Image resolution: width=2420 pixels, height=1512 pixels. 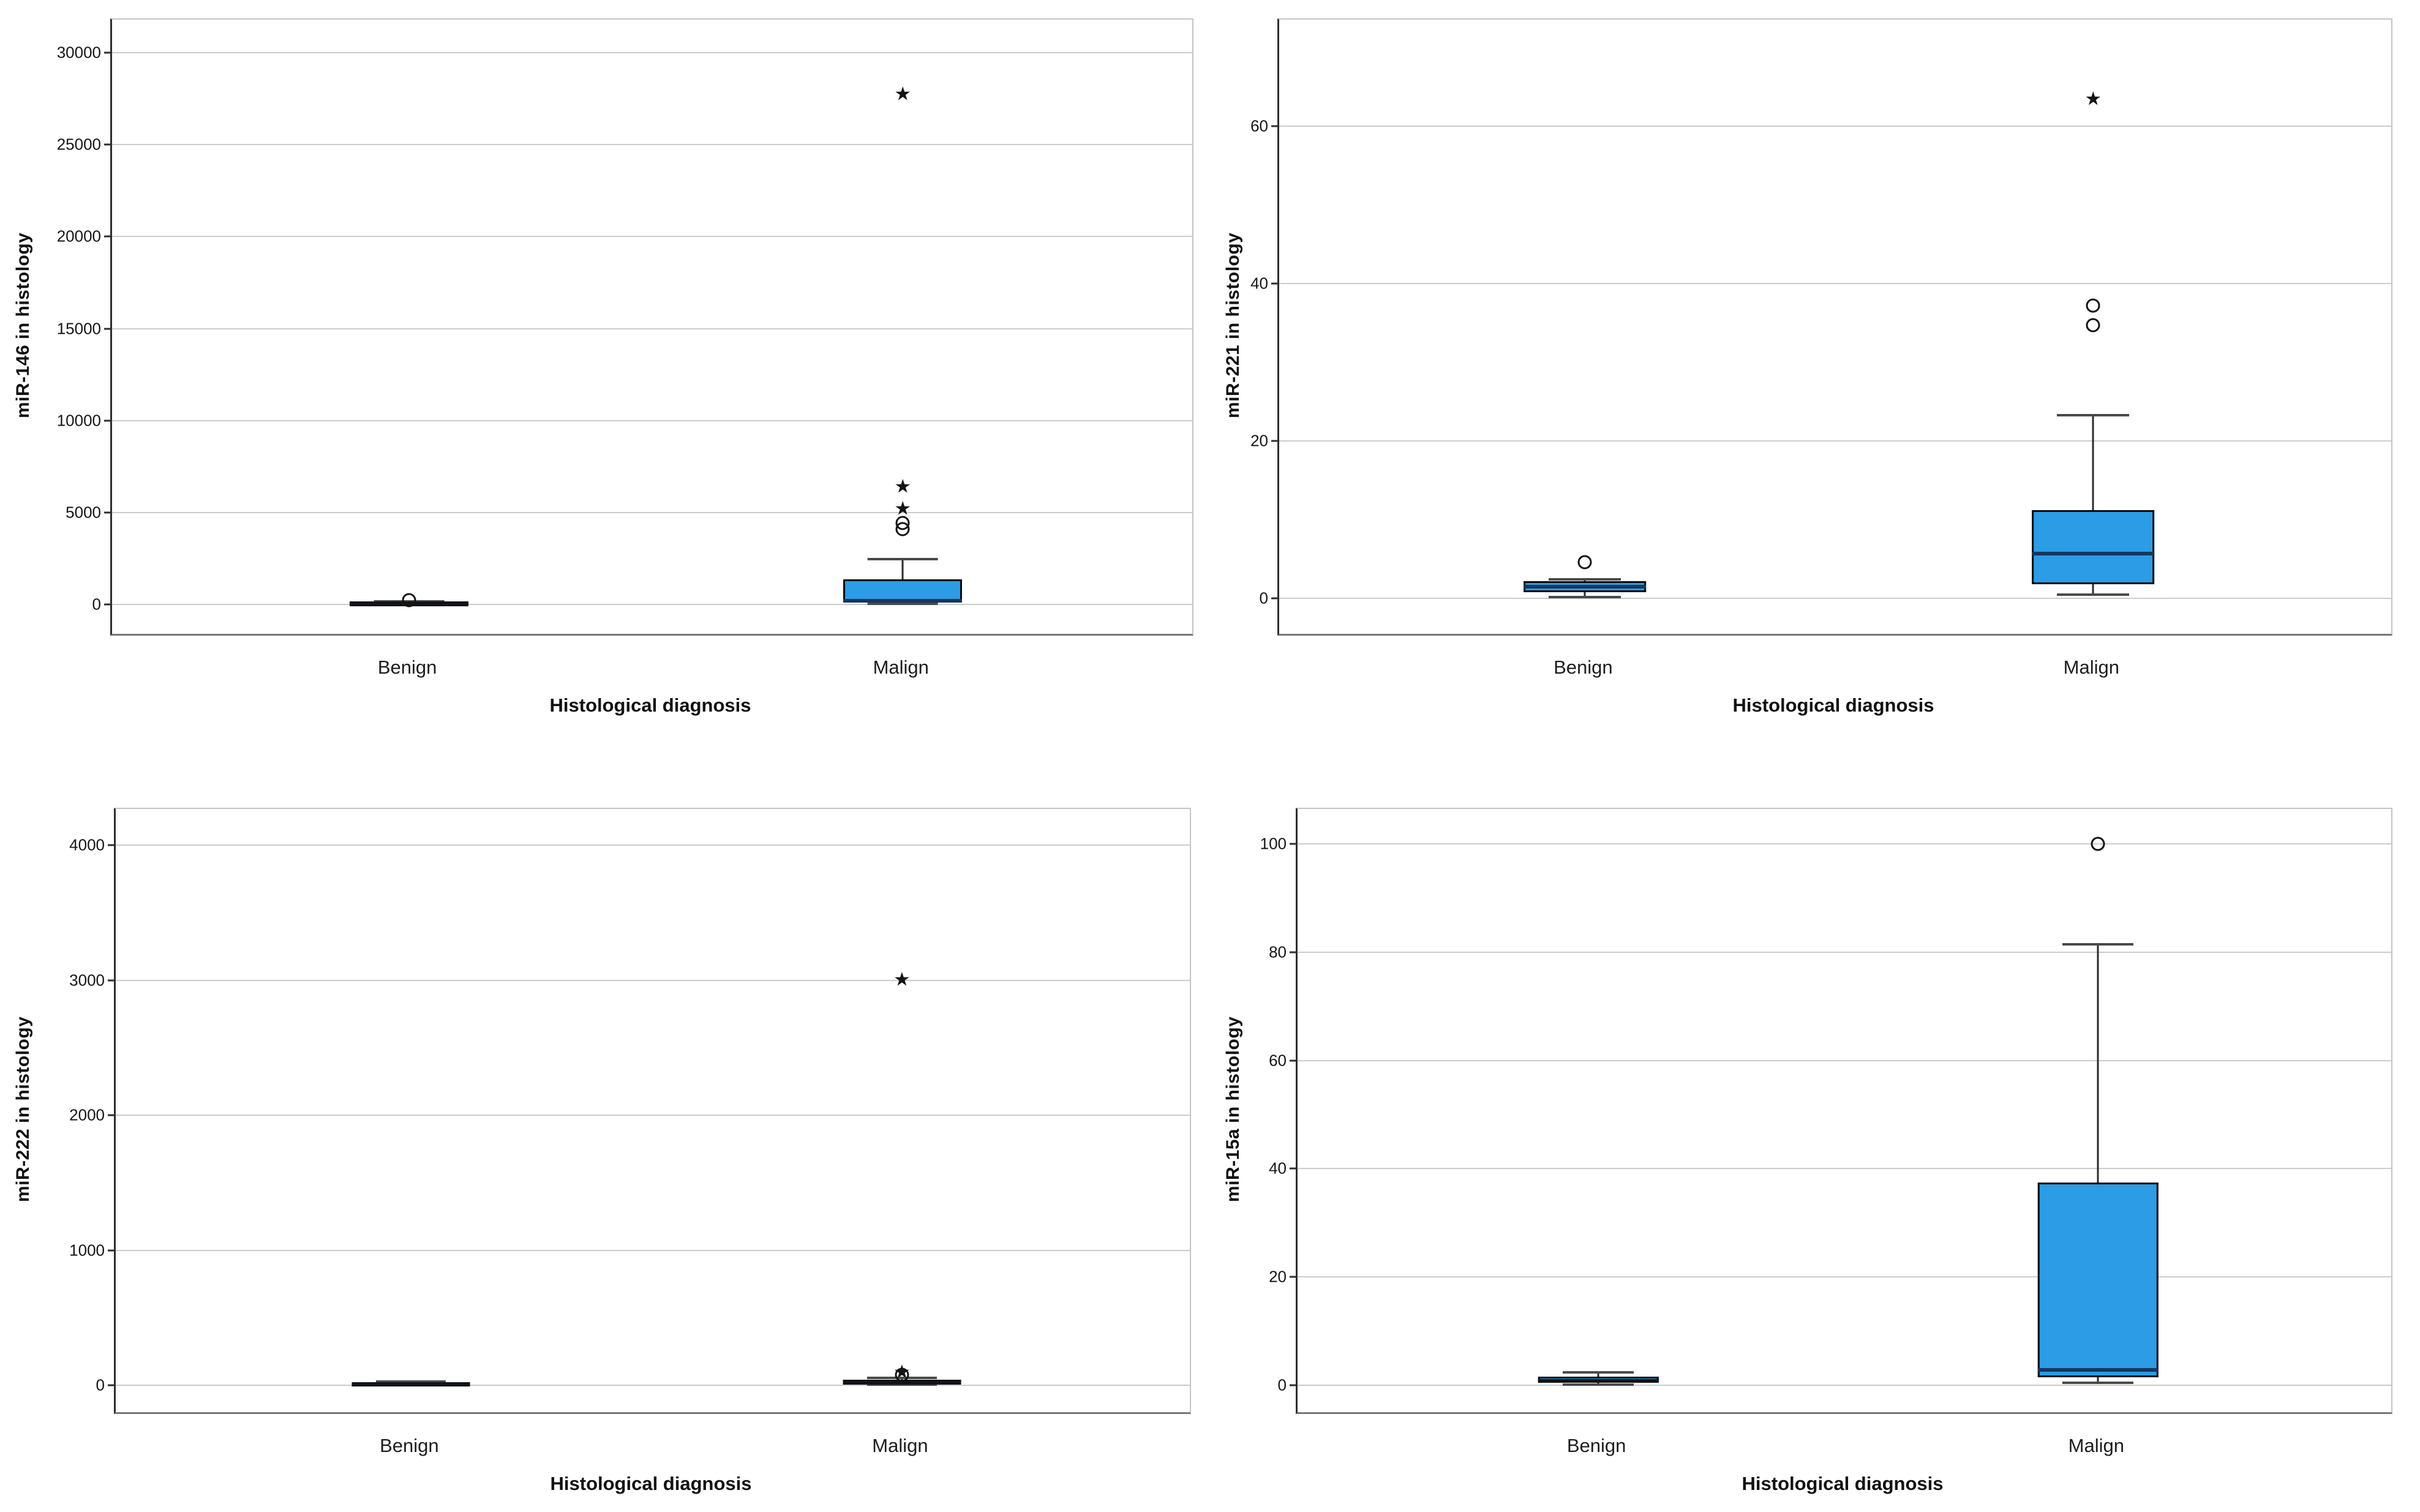 What do you see at coordinates (1233, 1109) in the screenshot?
I see `y-axis-title: miR-15a in histology` at bounding box center [1233, 1109].